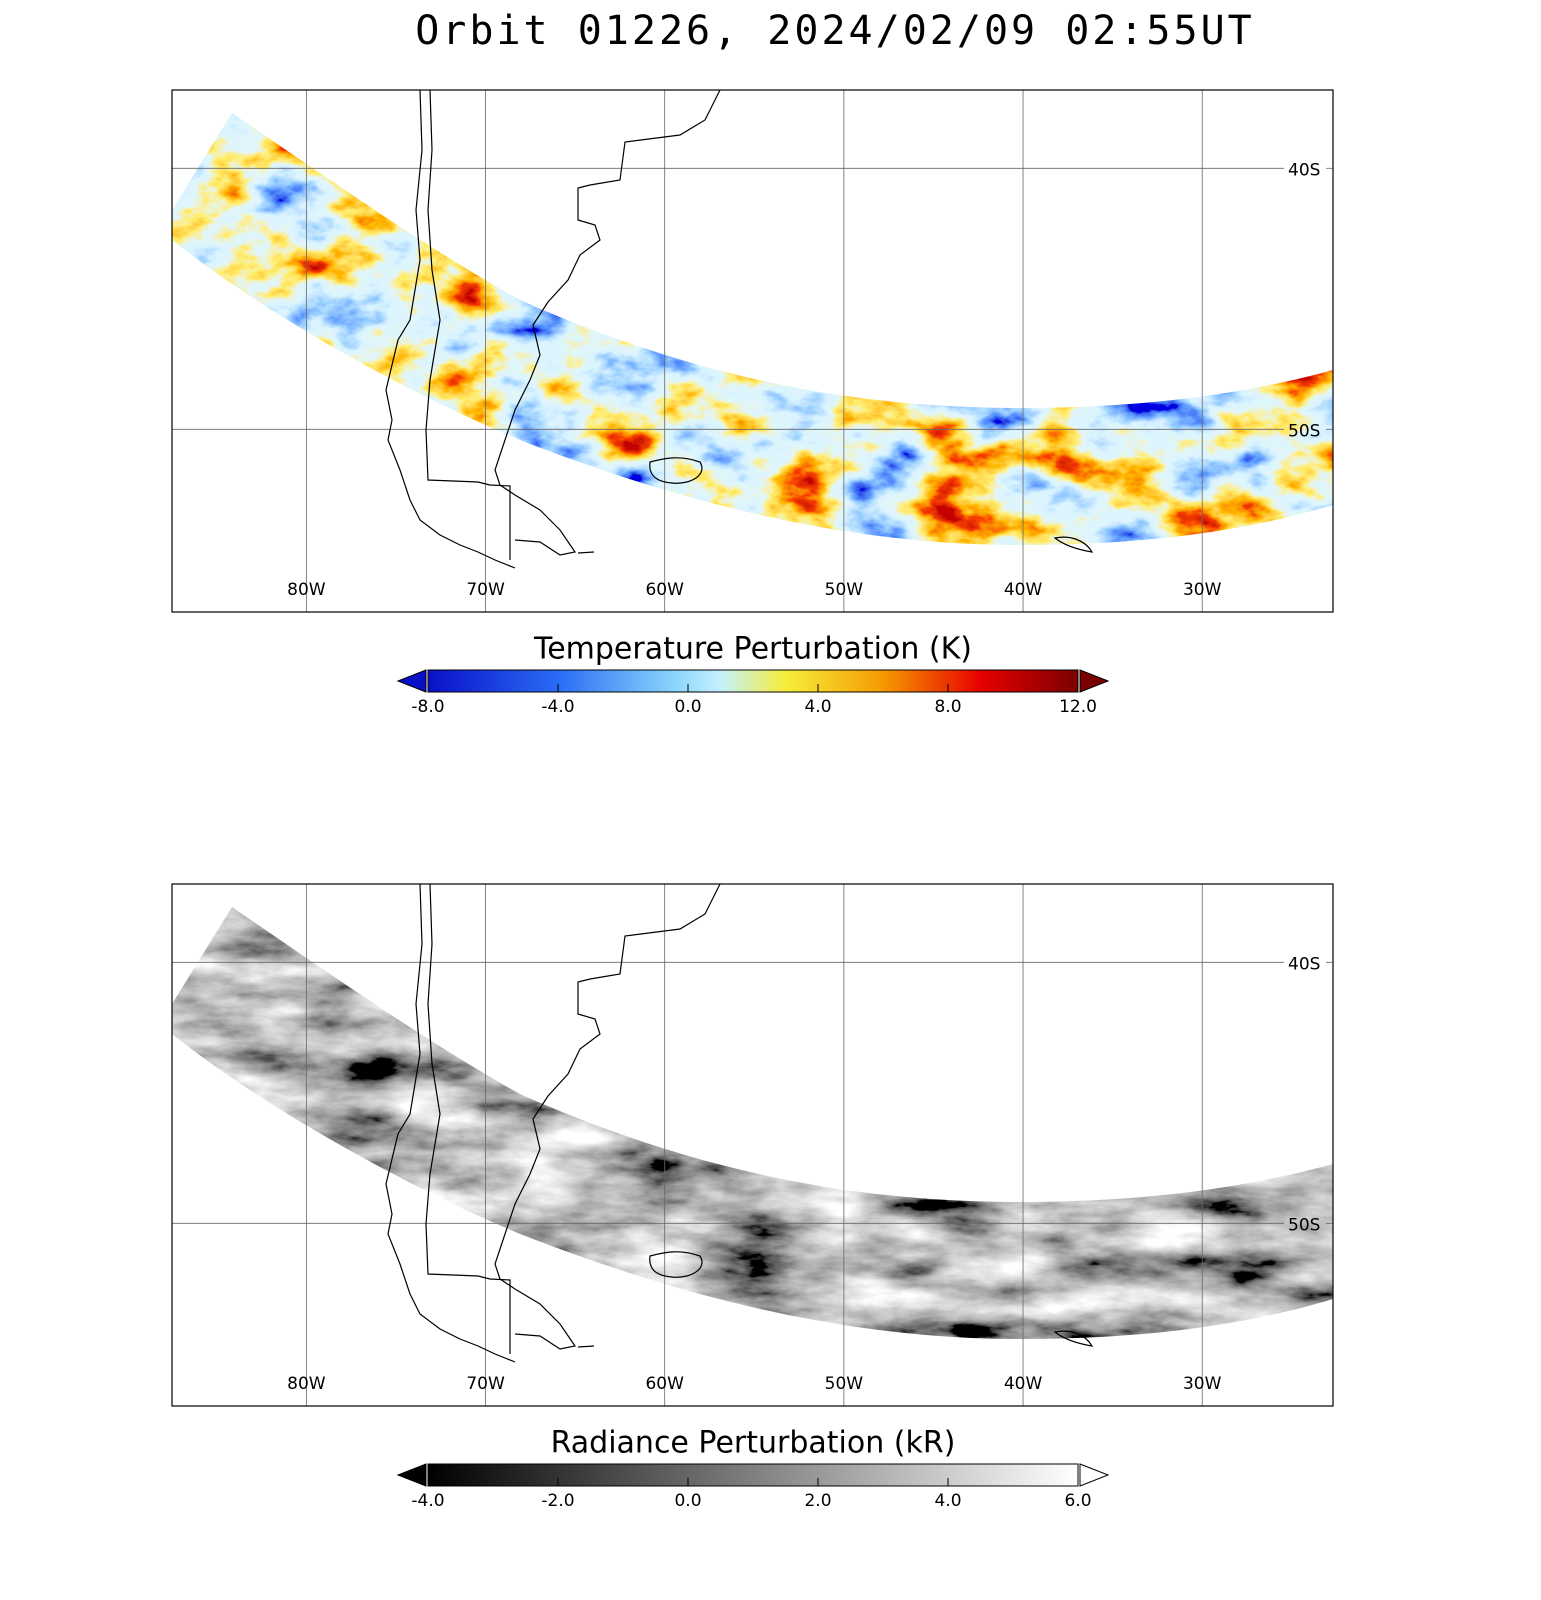  I want to click on colorbar-tick-label: -2.0, so click(557, 1501).